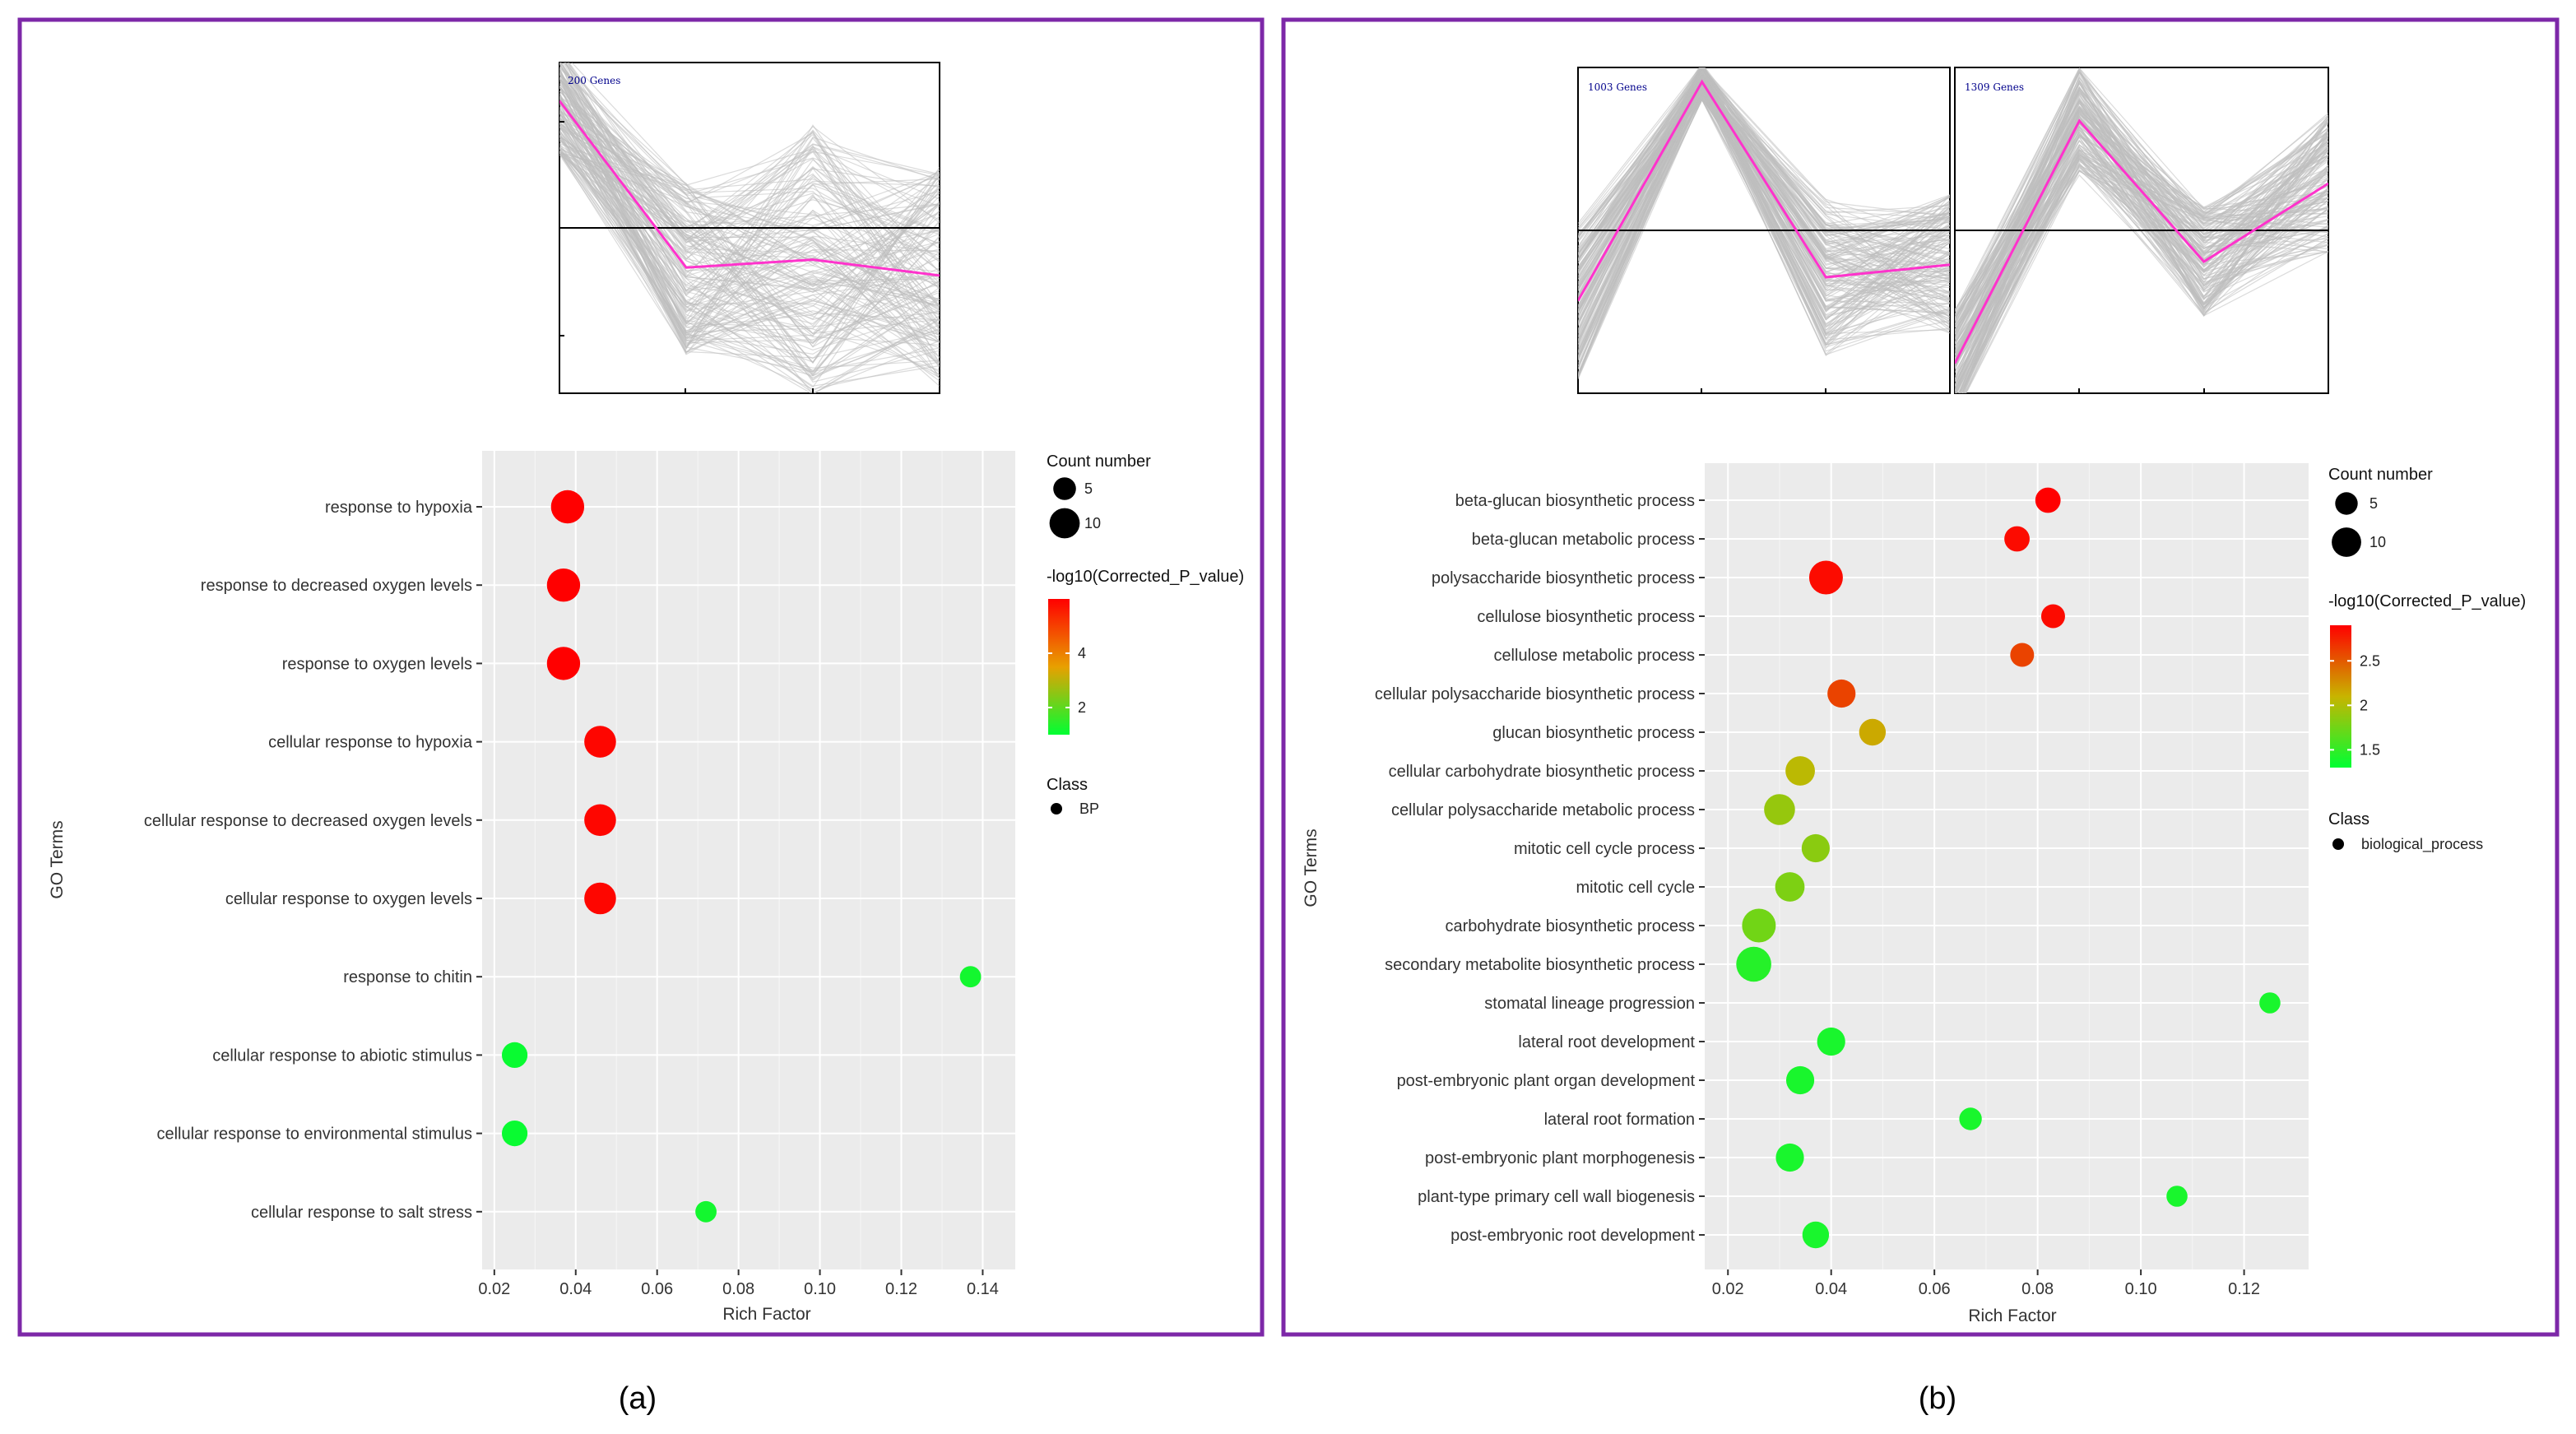 This screenshot has width=2576, height=1434. What do you see at coordinates (1572, 1236) in the screenshot?
I see `y-tick-label: post-embryonic root development` at bounding box center [1572, 1236].